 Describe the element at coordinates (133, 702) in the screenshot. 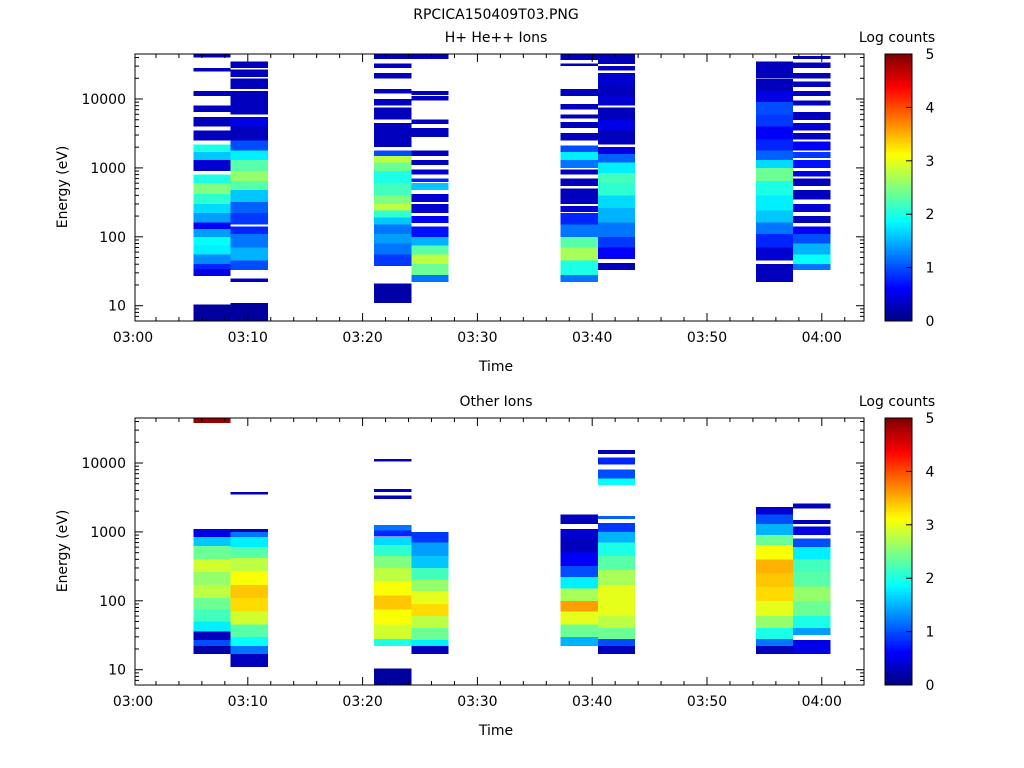

I see `x-tick-label: 03:00` at that location.